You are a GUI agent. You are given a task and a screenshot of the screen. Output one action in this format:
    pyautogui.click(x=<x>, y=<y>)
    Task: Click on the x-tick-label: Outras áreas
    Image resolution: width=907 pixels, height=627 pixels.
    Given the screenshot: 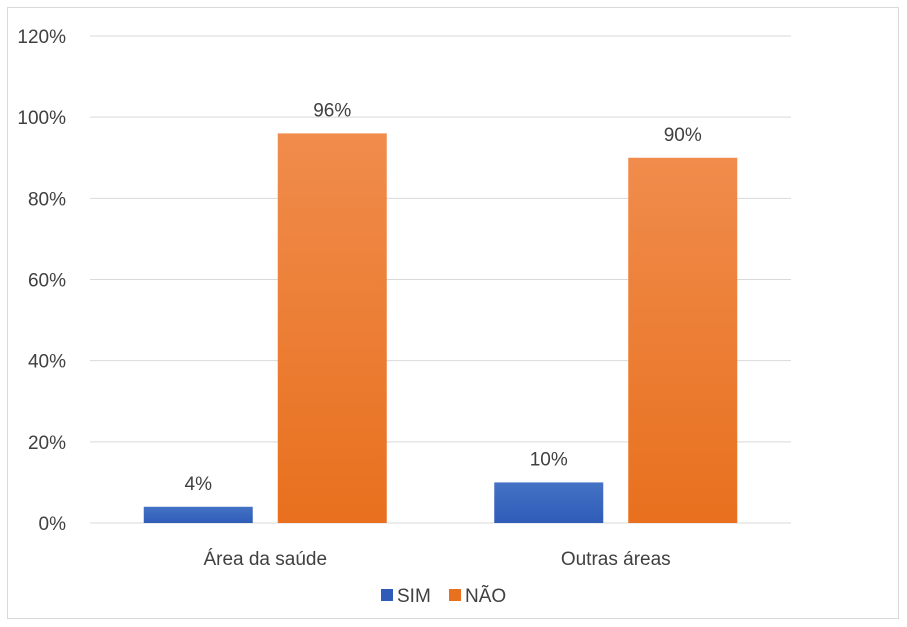 What is the action you would take?
    pyautogui.click(x=616, y=559)
    